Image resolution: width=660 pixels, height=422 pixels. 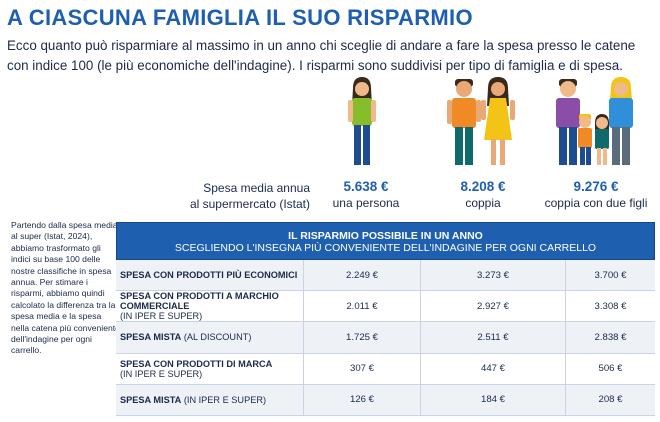 What do you see at coordinates (483, 203) in the screenshot?
I see `average-couple-caption: coppia` at bounding box center [483, 203].